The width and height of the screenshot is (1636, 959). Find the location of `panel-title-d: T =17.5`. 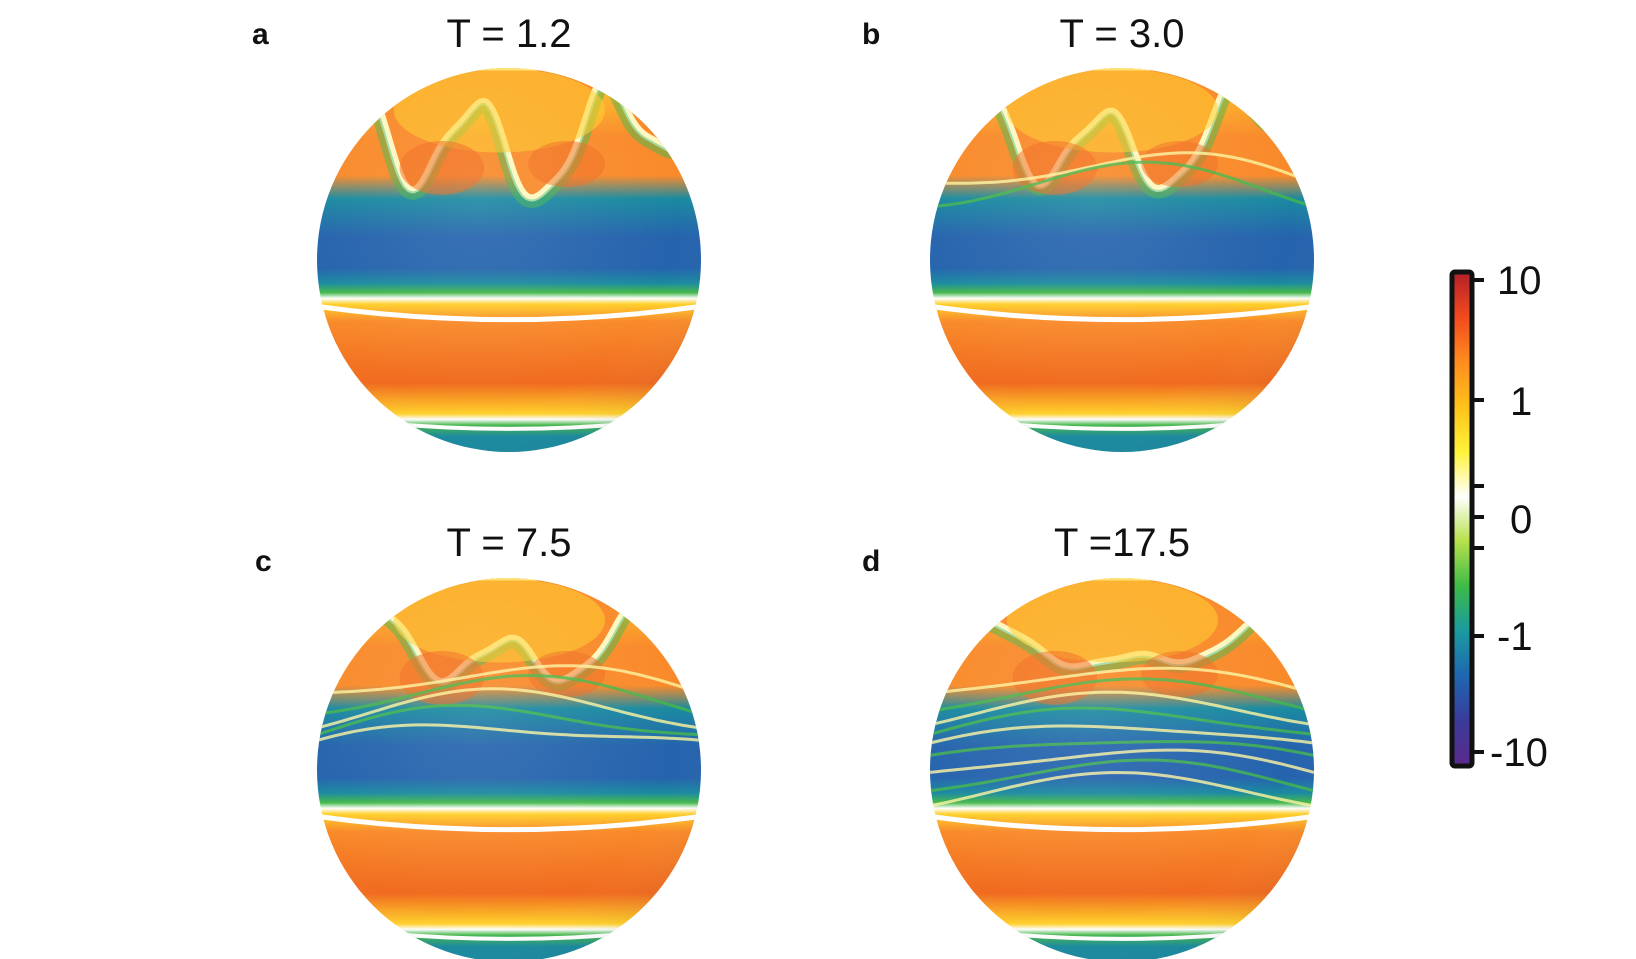

panel-title-d: T =17.5 is located at coordinates (1122, 543).